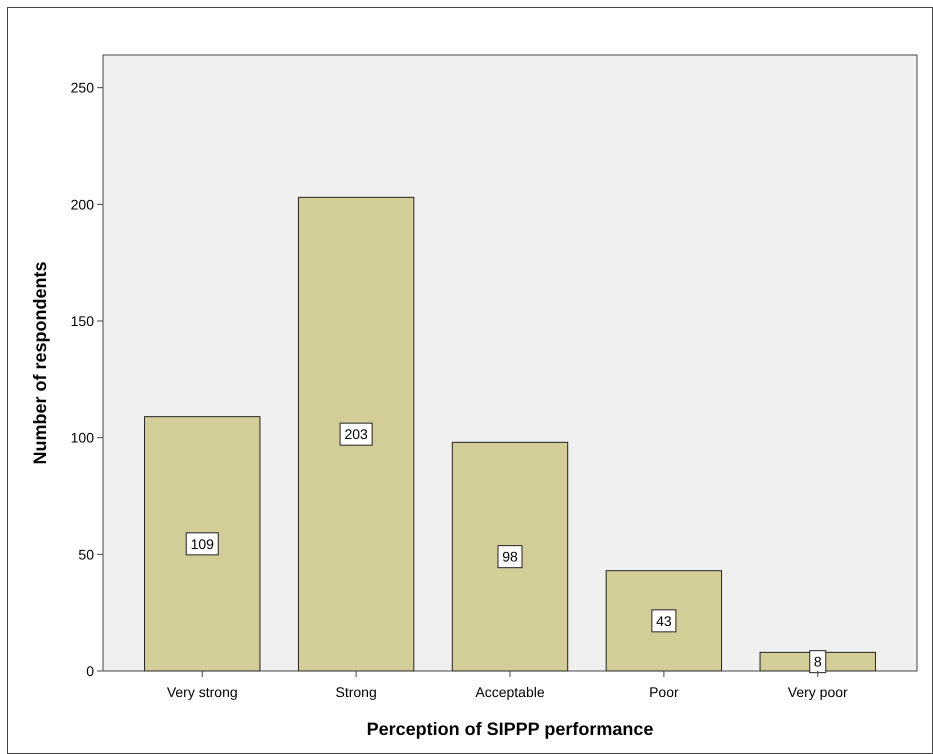 The image size is (933, 754). Describe the element at coordinates (82, 88) in the screenshot. I see `y-tick-label: 250` at that location.